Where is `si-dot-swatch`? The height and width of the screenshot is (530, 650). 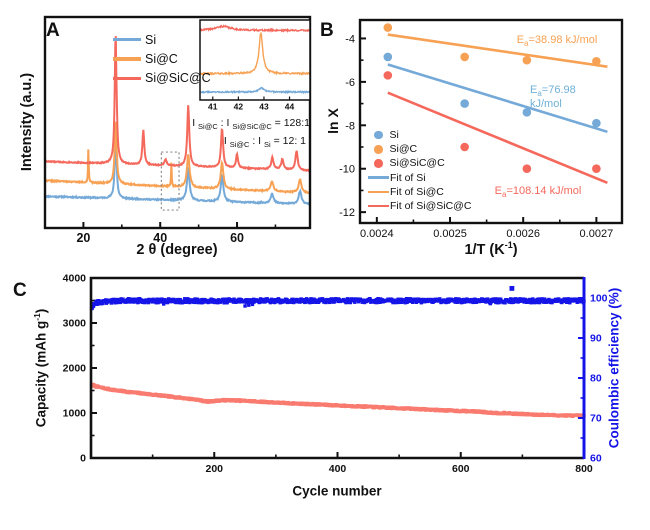
si-dot-swatch is located at coordinates (378, 135).